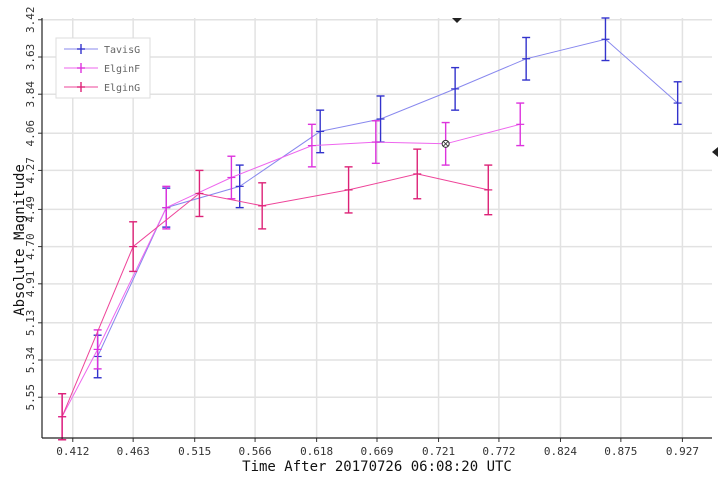  Describe the element at coordinates (72, 451) in the screenshot. I see `x-tick-label: 0.412` at that location.